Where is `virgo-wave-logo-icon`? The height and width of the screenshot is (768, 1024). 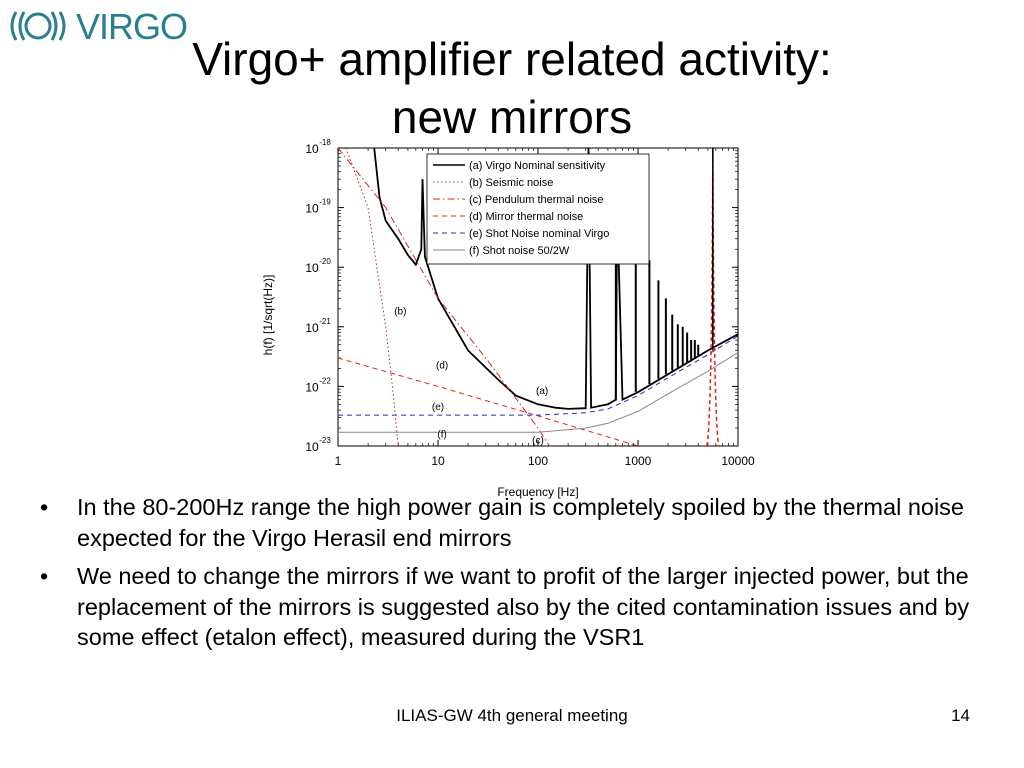
virgo-wave-logo-icon is located at coordinates (38, 26).